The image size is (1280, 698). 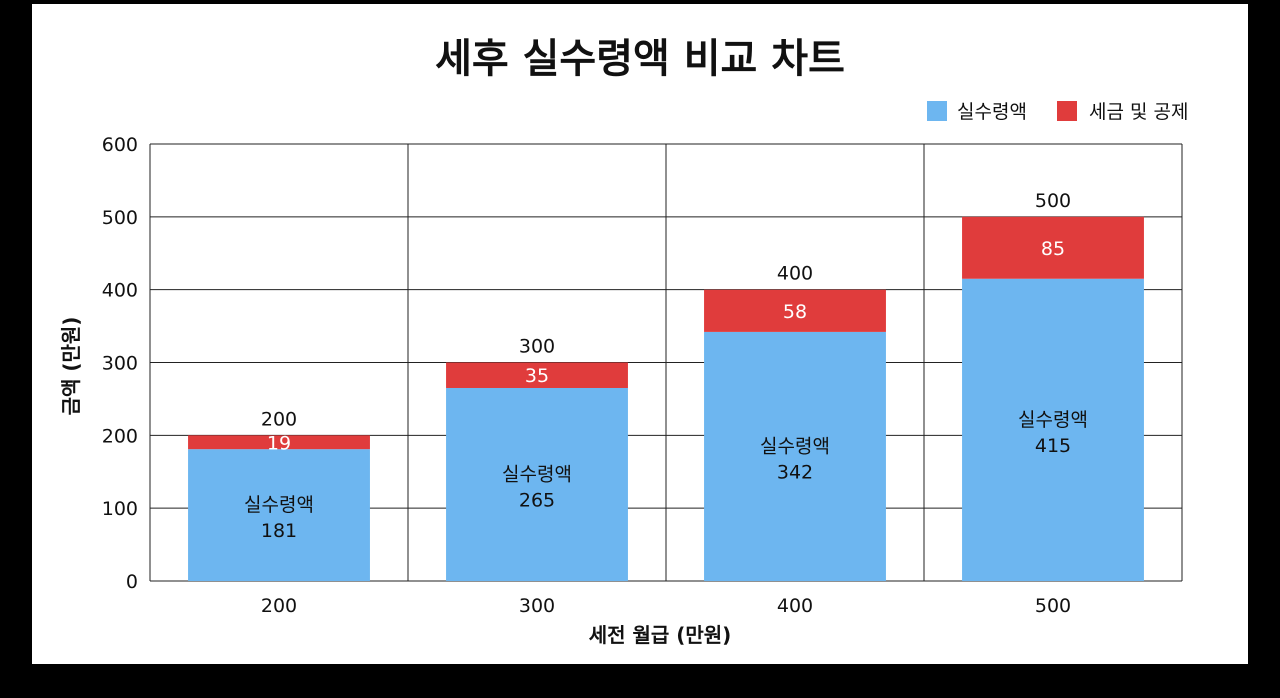 What do you see at coordinates (120, 436) in the screenshot?
I see `y-tick-label-200: 200` at bounding box center [120, 436].